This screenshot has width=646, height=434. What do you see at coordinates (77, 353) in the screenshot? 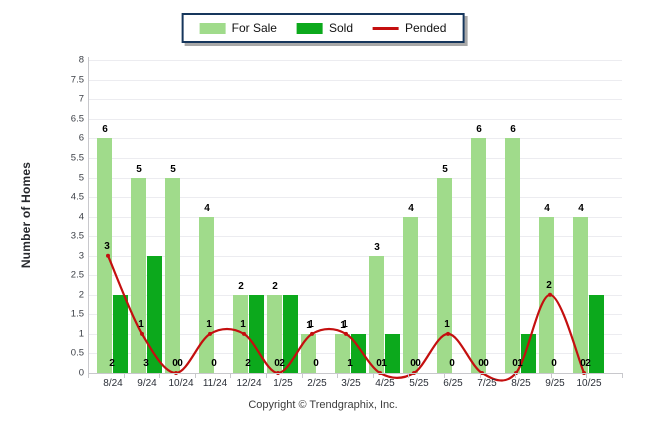
I see `y-tick-label: 0.5` at bounding box center [77, 353].